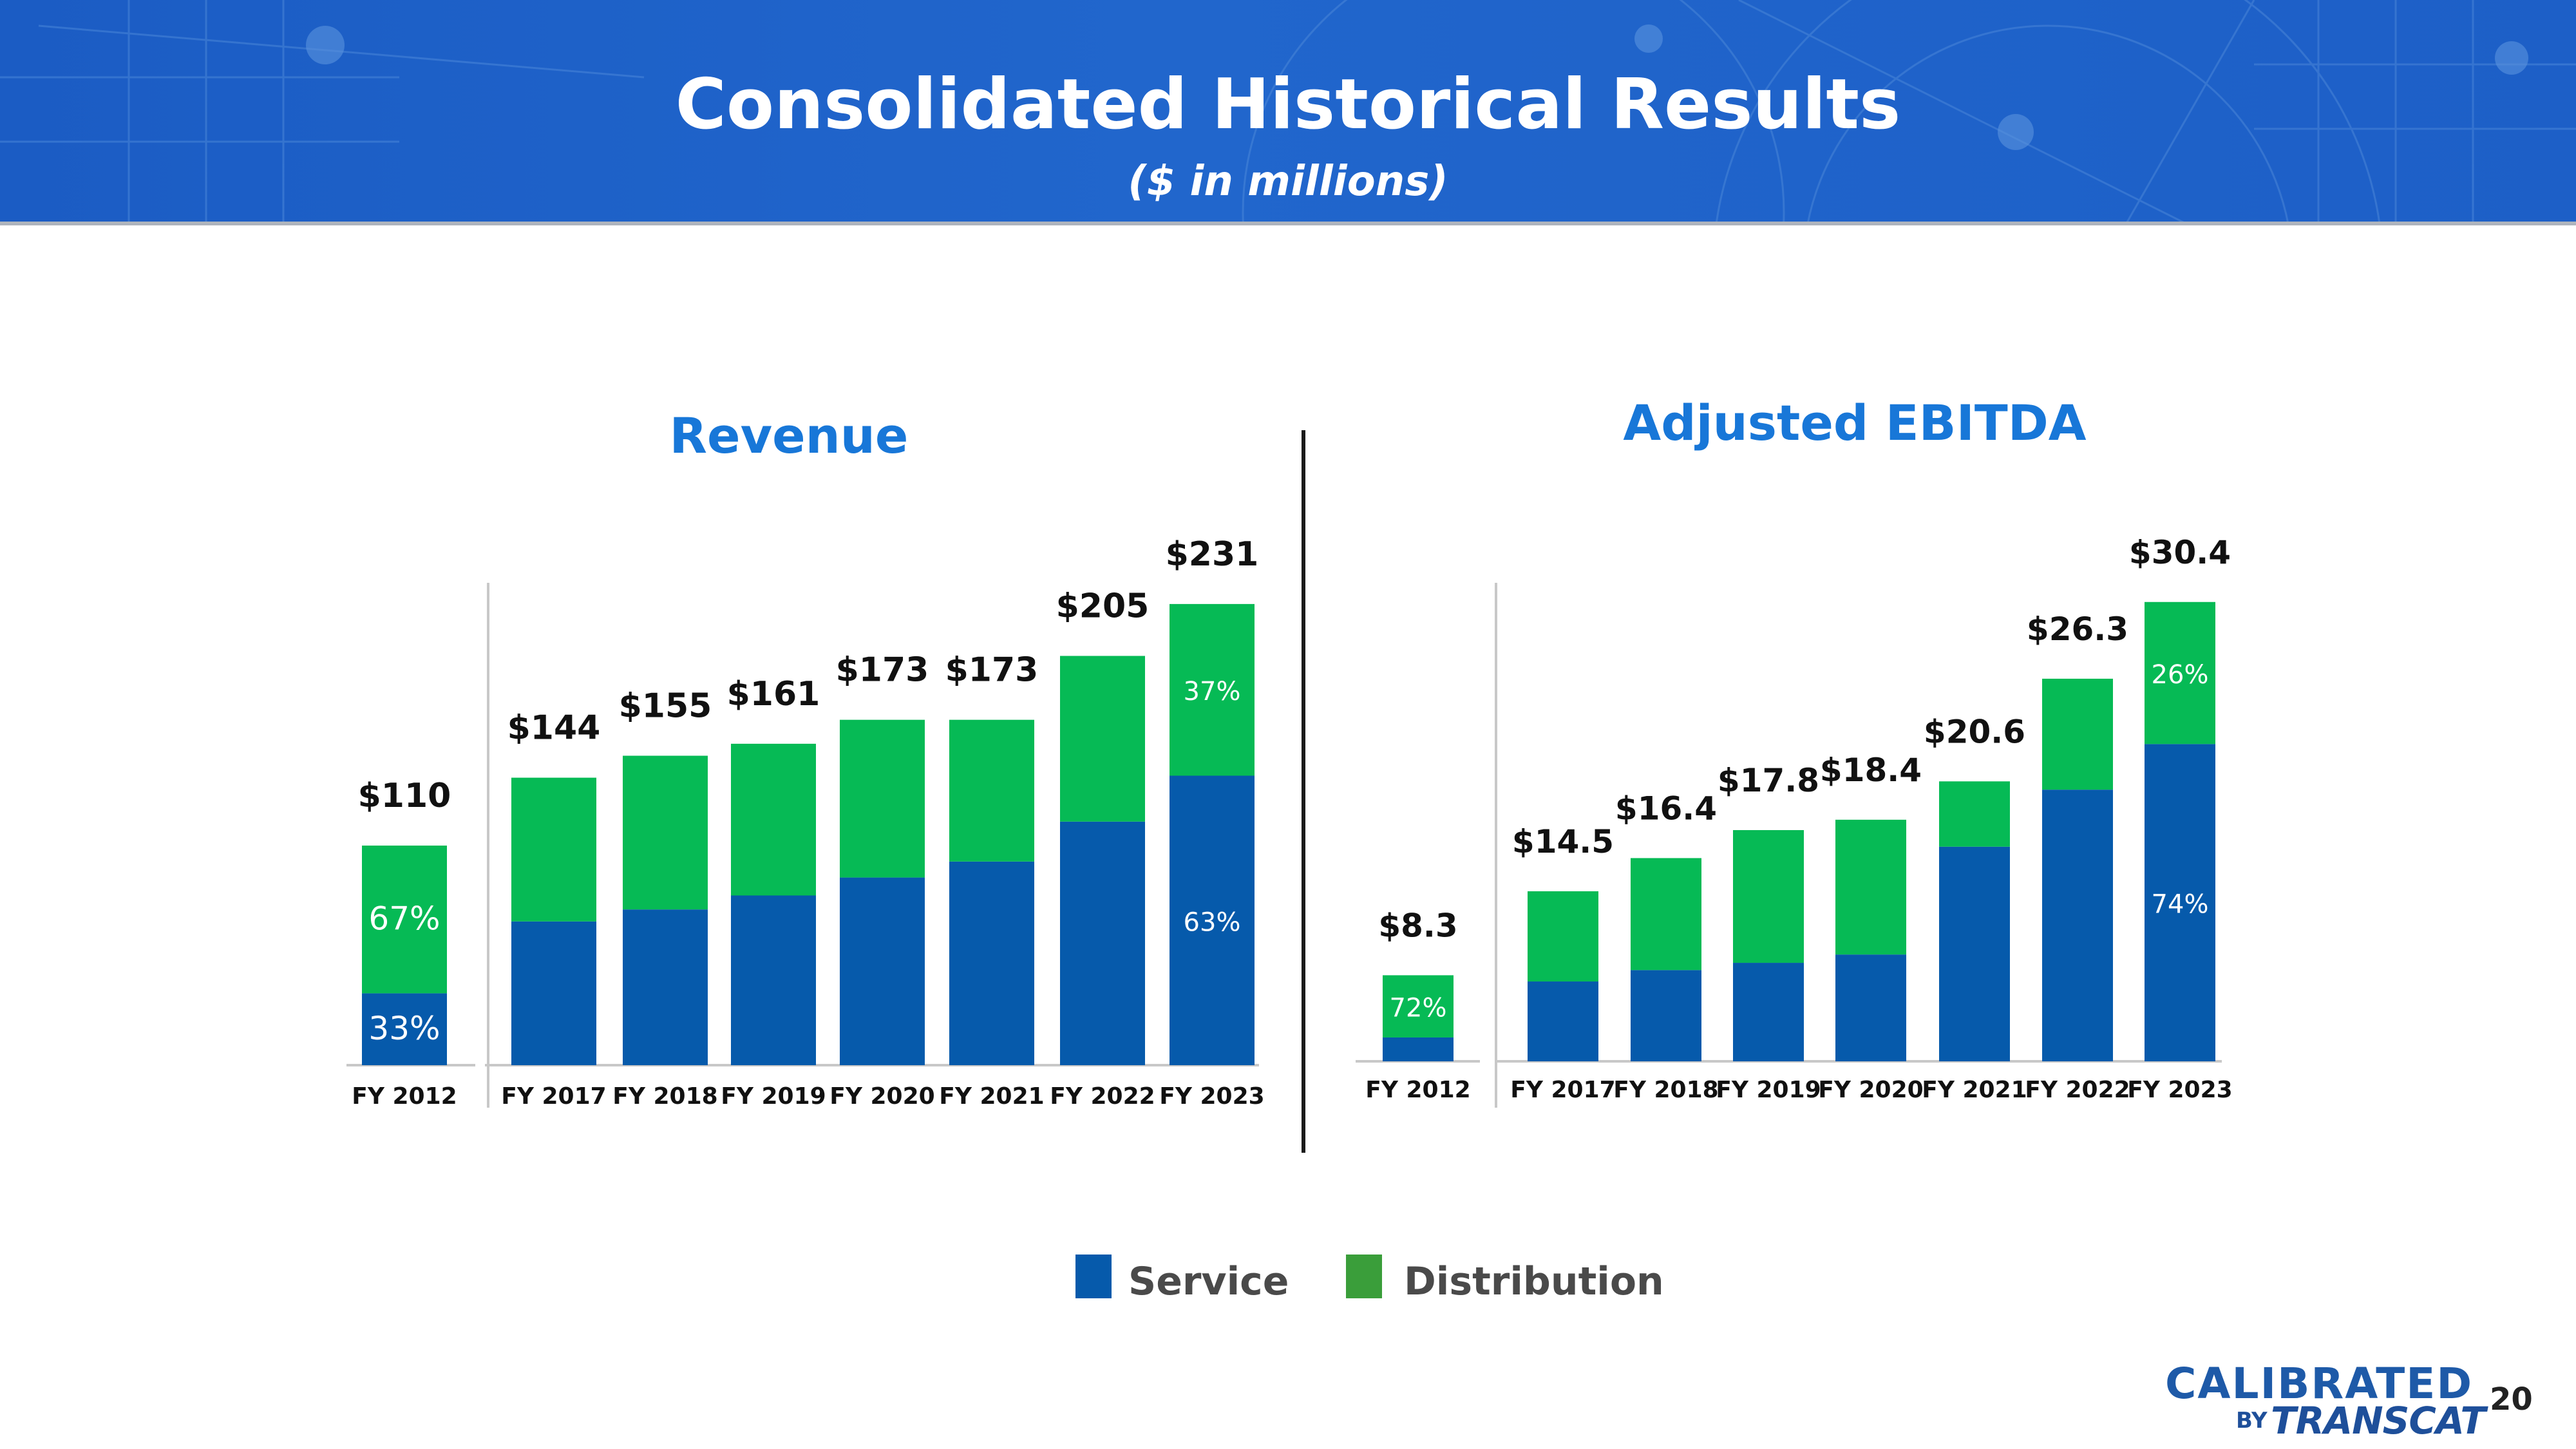 This screenshot has width=2576, height=1449. I want to click on segment-percent-label: 72%, so click(1418, 1008).